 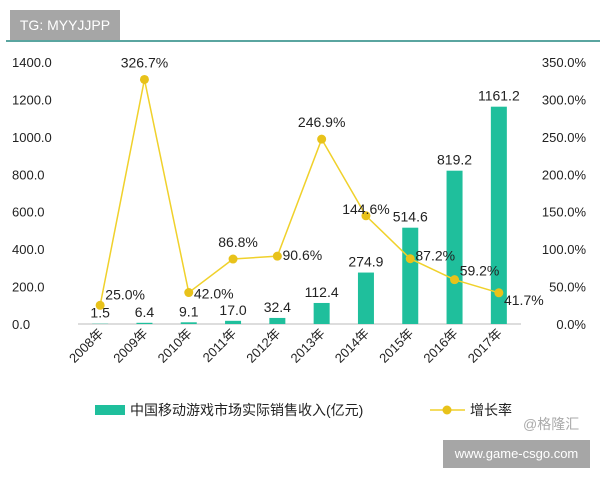 What do you see at coordinates (144, 62) in the screenshot?
I see `growth-label: 326.7%` at bounding box center [144, 62].